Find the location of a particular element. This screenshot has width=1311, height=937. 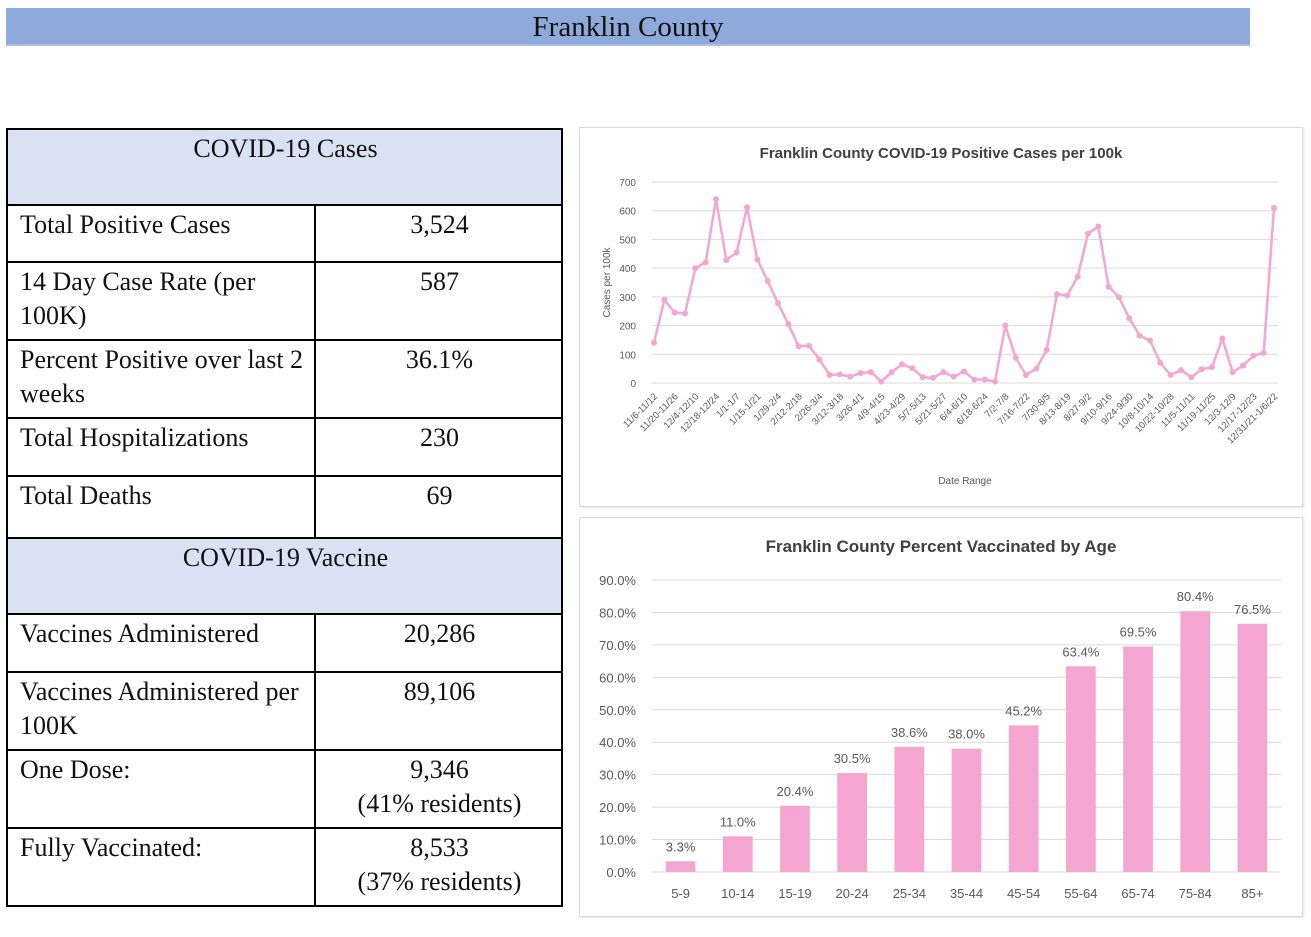

x-tick-label: 45-54 is located at coordinates (1023, 893).